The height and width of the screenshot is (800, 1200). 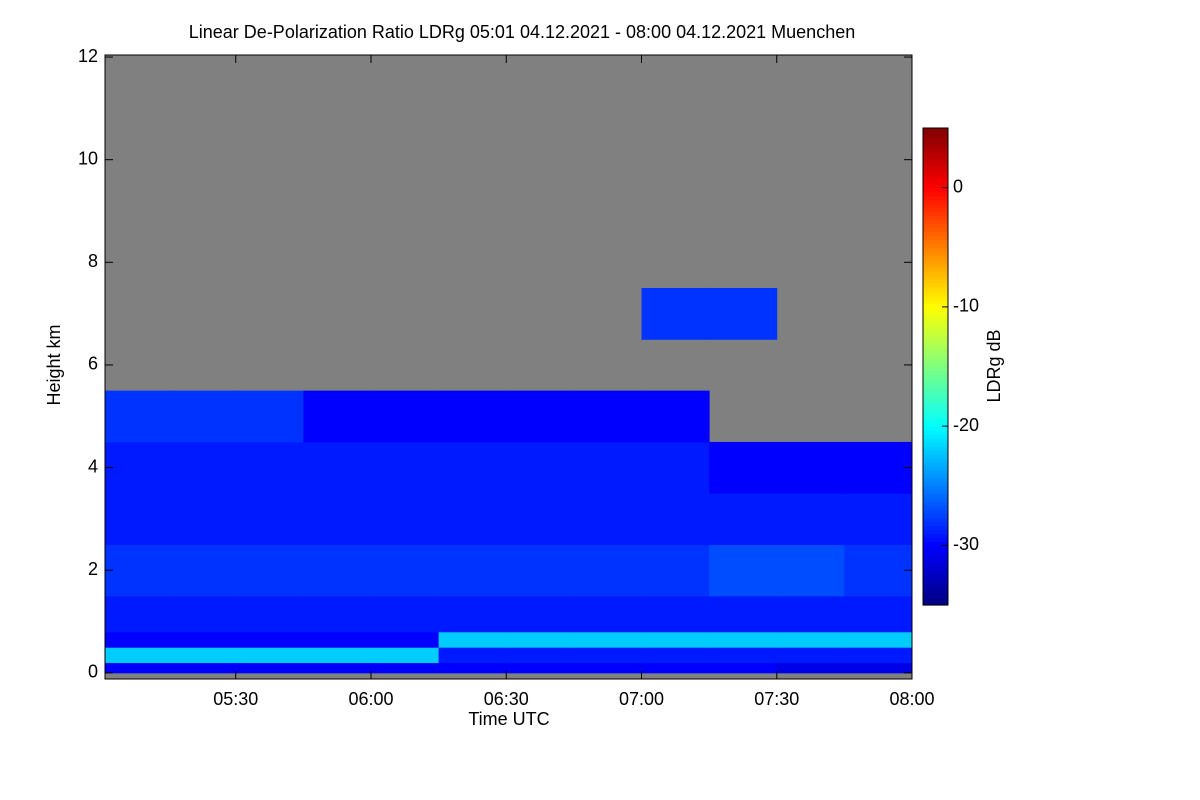 I want to click on y-tick-label: 2, so click(x=93, y=569).